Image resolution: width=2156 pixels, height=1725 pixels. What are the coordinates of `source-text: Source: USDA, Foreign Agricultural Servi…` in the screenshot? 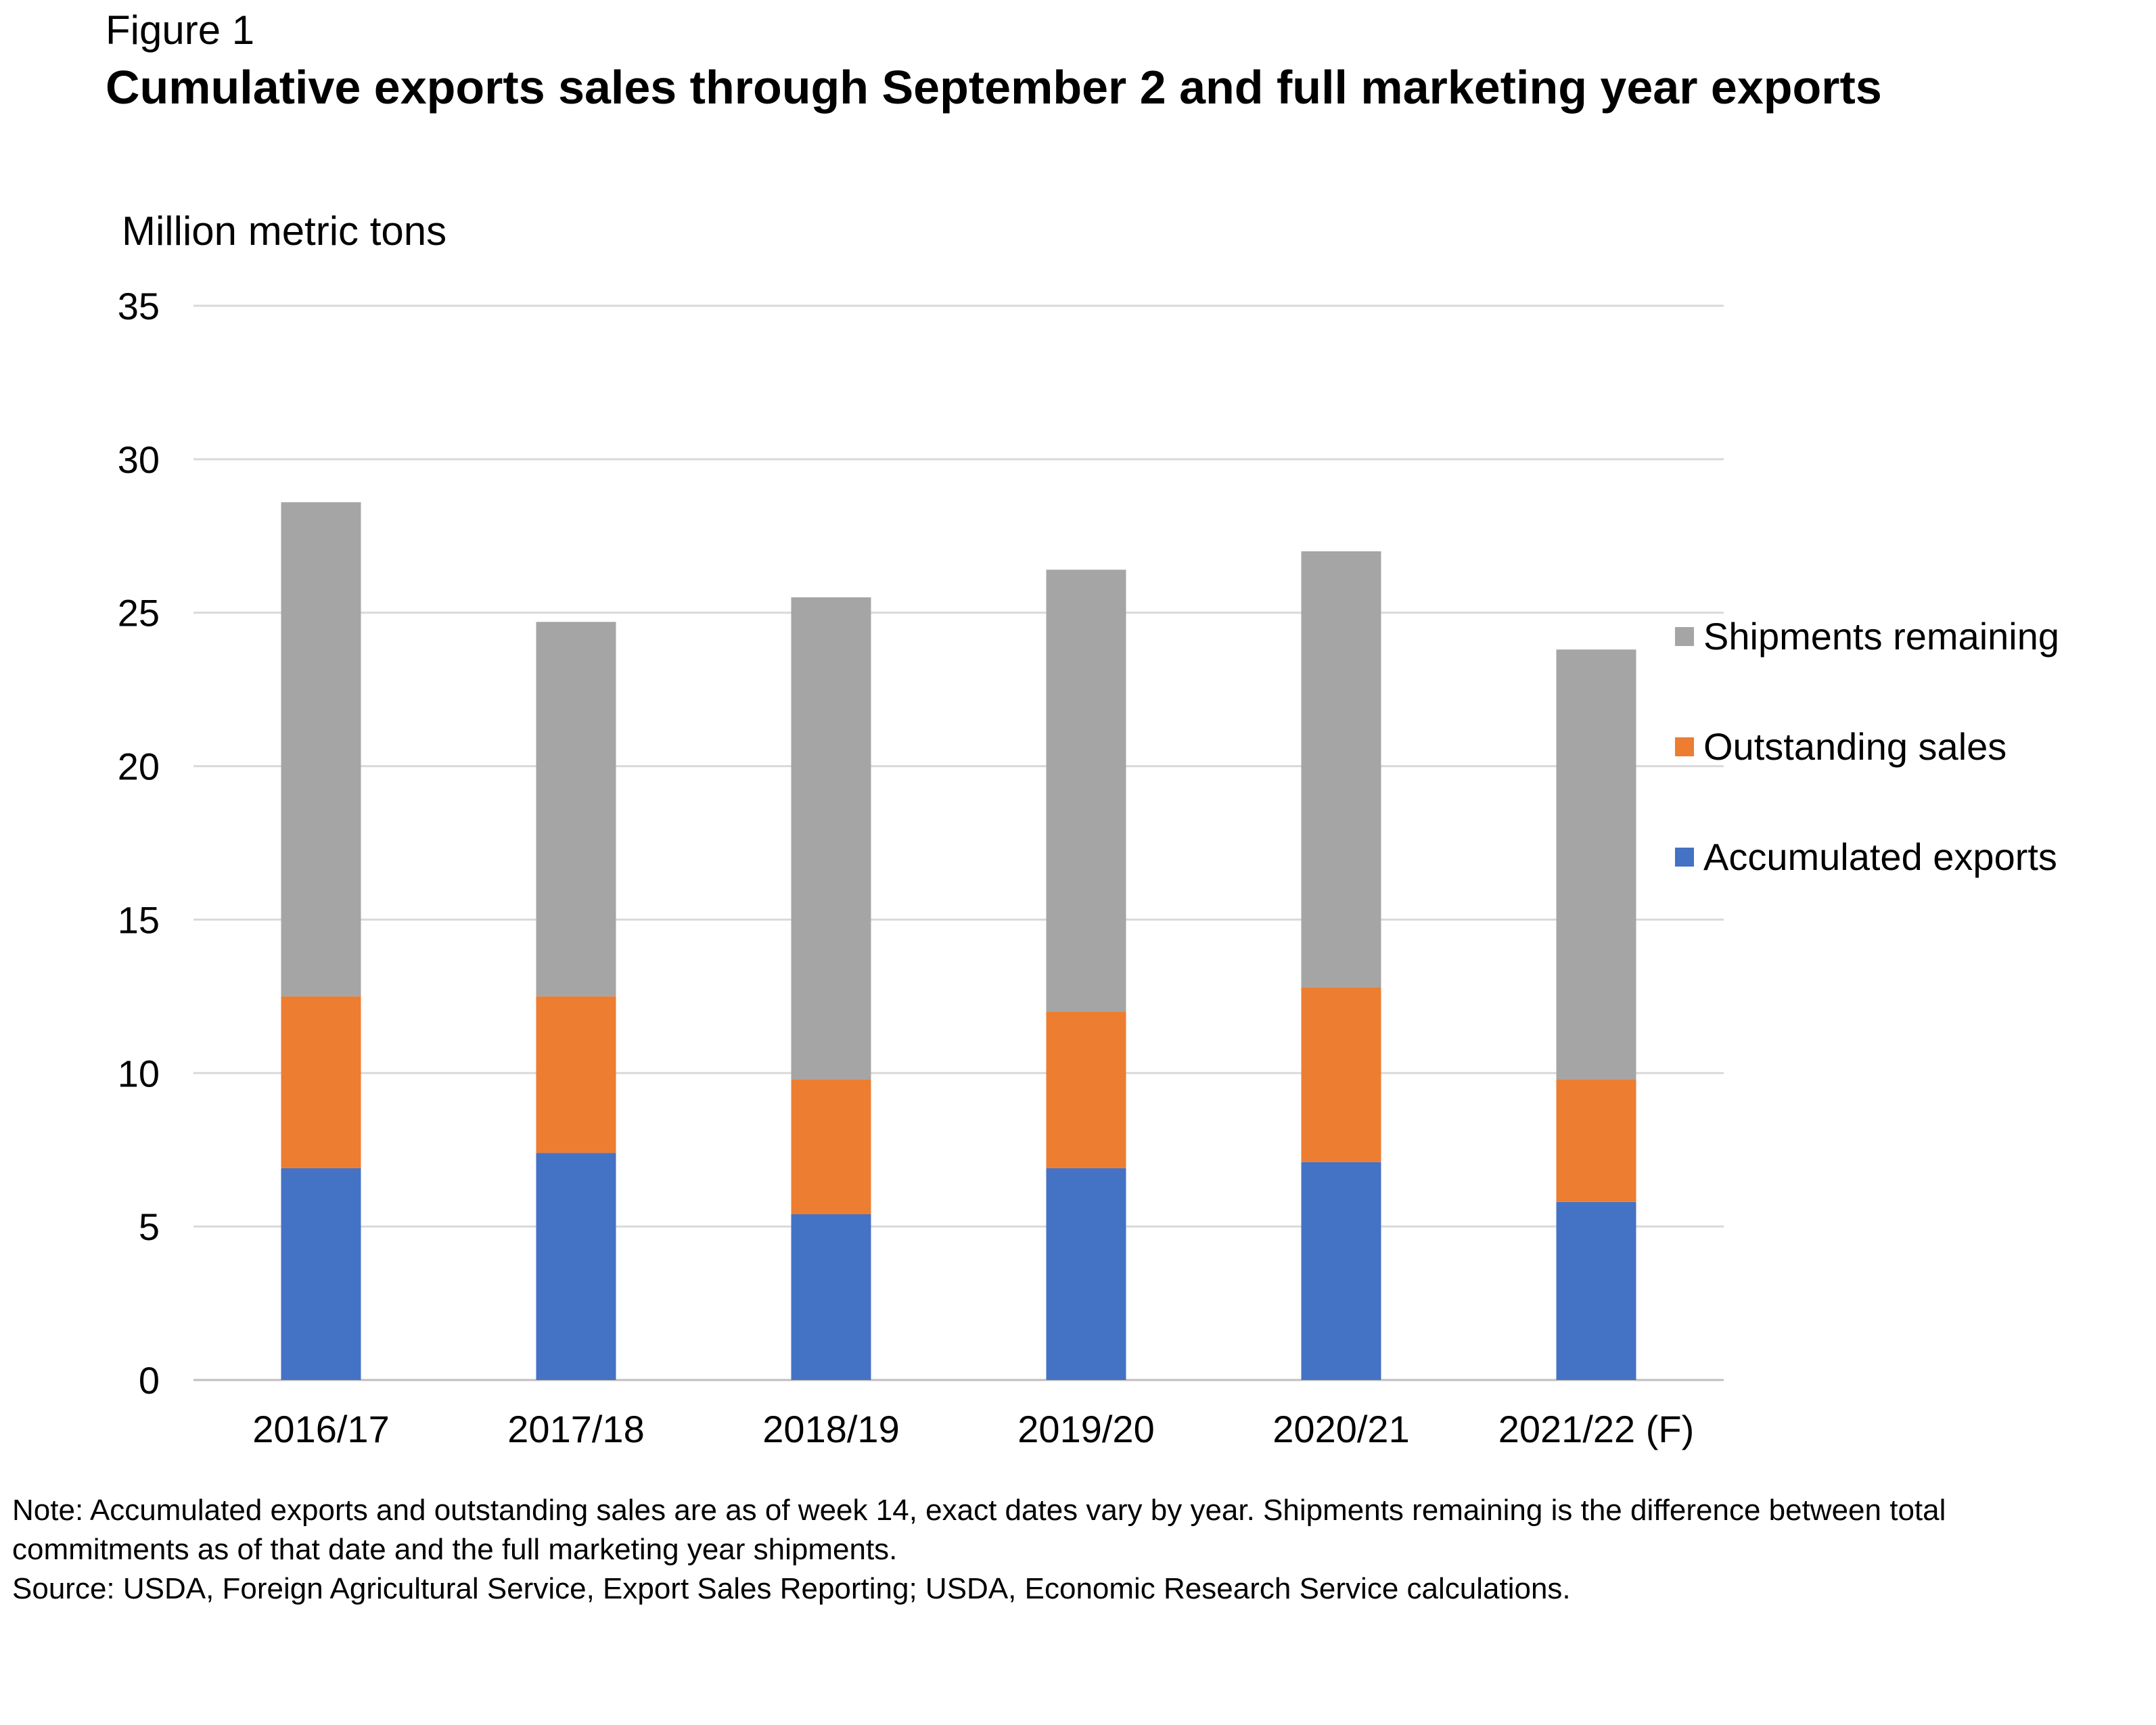 It's located at (792, 1588).